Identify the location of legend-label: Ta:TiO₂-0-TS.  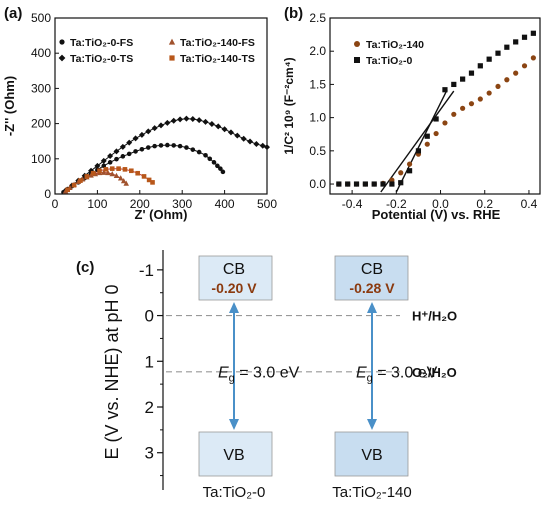
(101, 59).